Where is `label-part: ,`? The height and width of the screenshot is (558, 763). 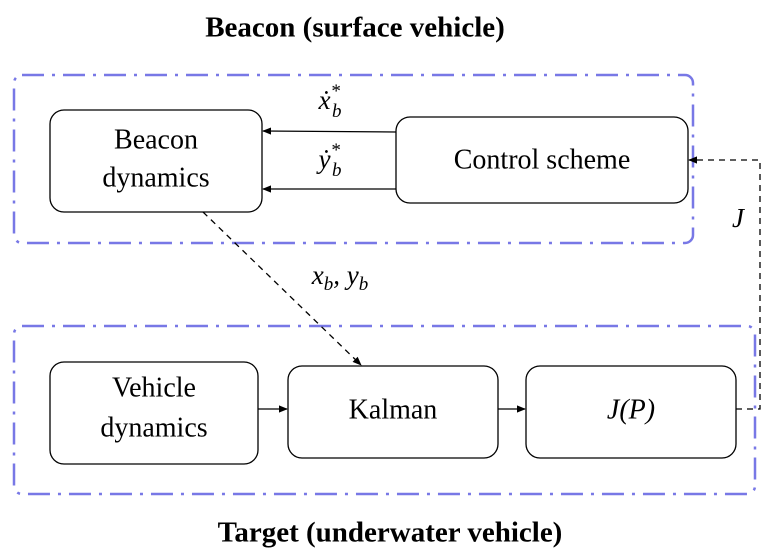
label-part: , is located at coordinates (340, 275).